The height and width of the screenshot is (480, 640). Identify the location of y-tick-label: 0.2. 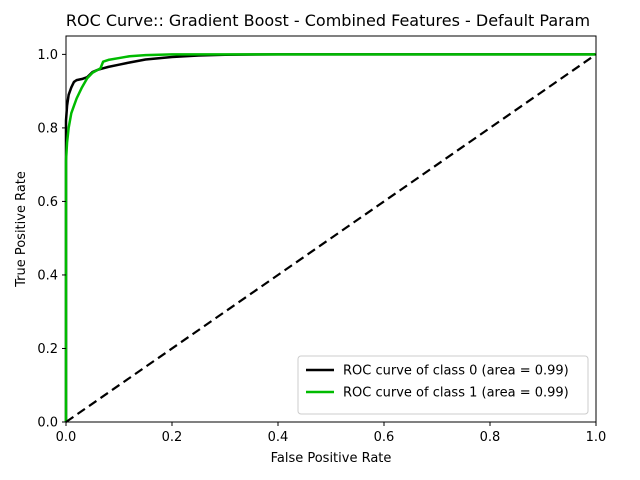
(47, 349).